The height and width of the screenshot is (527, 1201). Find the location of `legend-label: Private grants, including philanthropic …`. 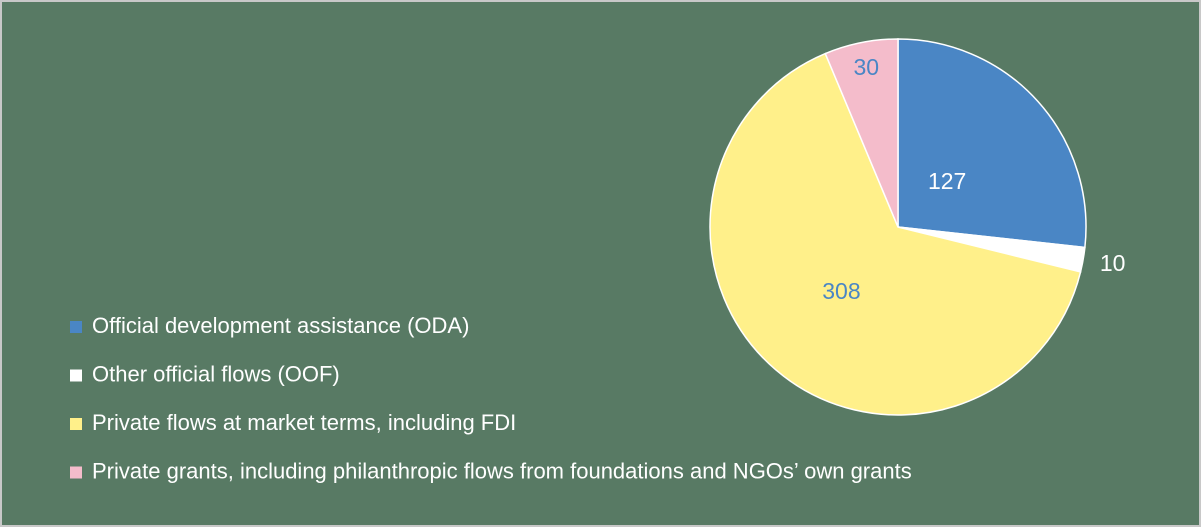

legend-label: Private grants, including philanthropic … is located at coordinates (502, 470).